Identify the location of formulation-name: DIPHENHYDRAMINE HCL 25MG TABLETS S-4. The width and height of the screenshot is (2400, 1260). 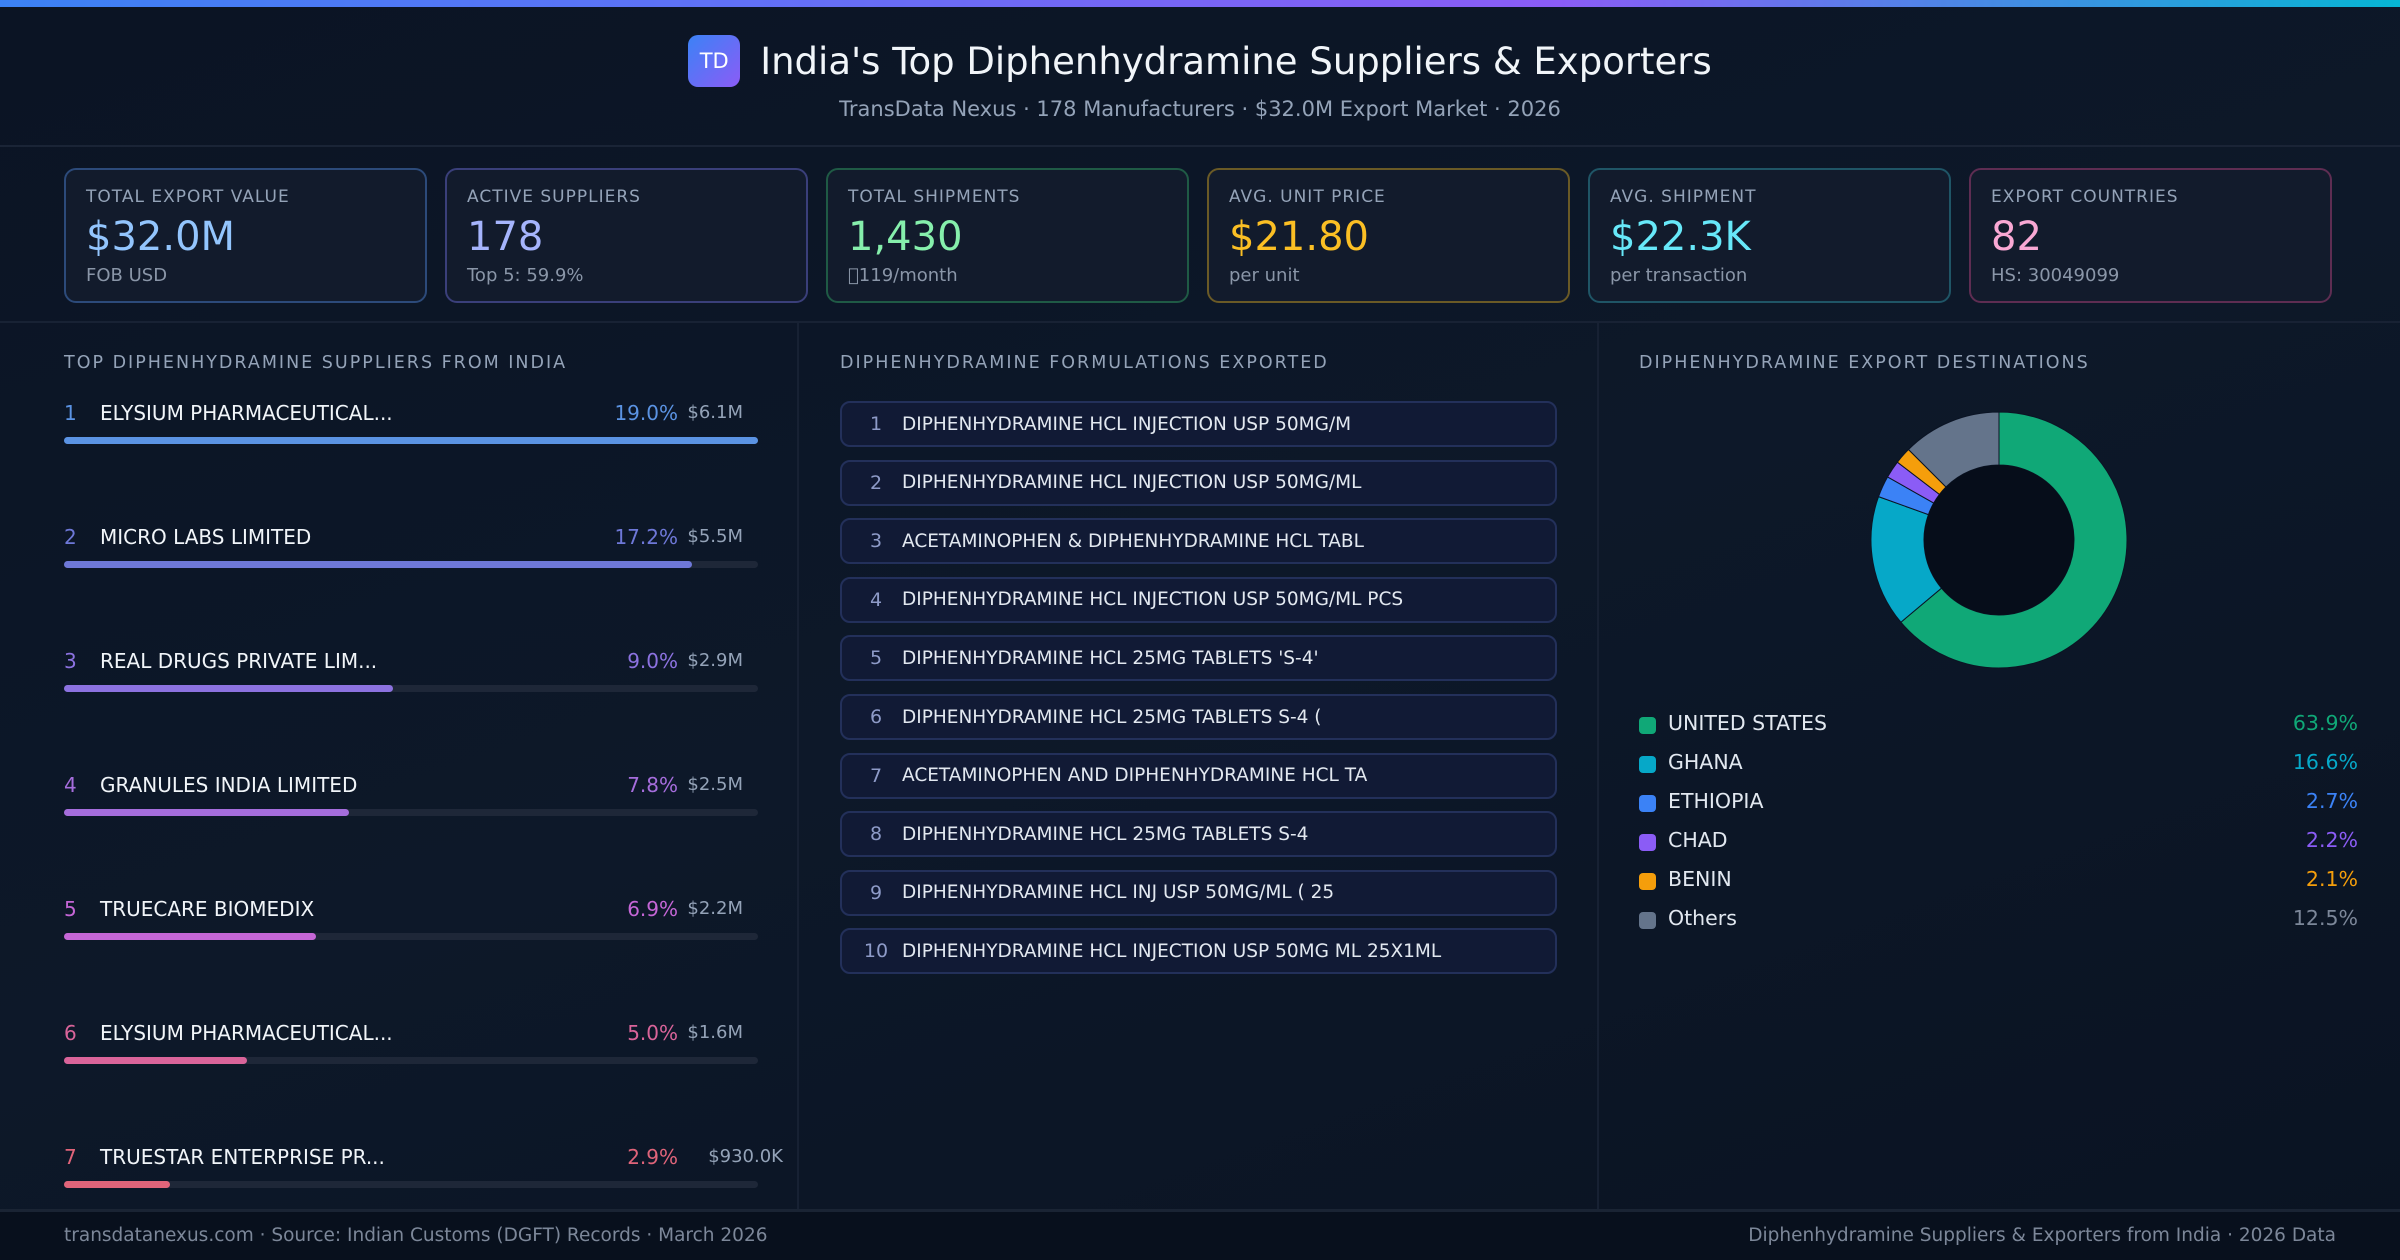
(1105, 834).